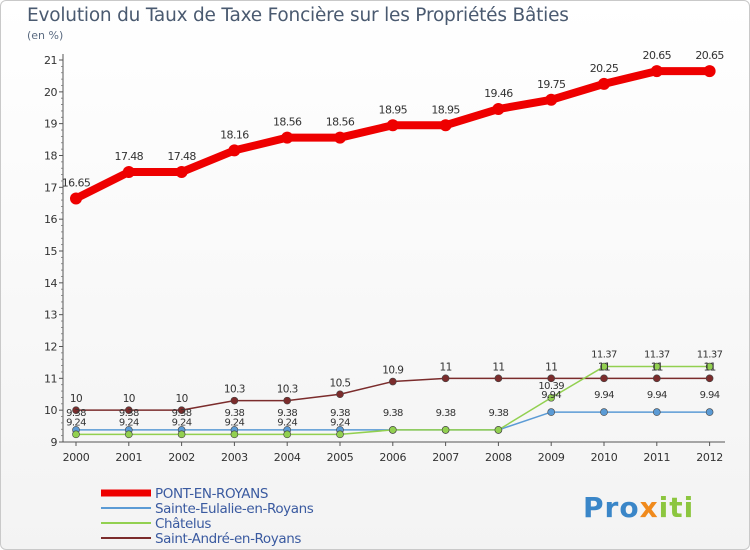 This screenshot has width=750, height=550. What do you see at coordinates (340, 122) in the screenshot?
I see `data-label: 18.56` at bounding box center [340, 122].